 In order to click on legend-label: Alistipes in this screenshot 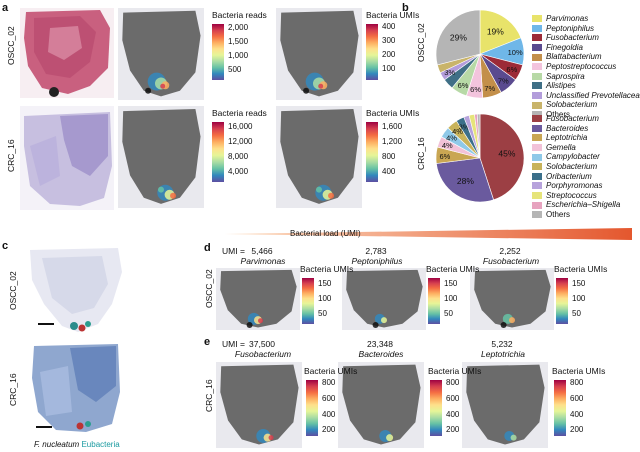, I will do `click(561, 86)`.